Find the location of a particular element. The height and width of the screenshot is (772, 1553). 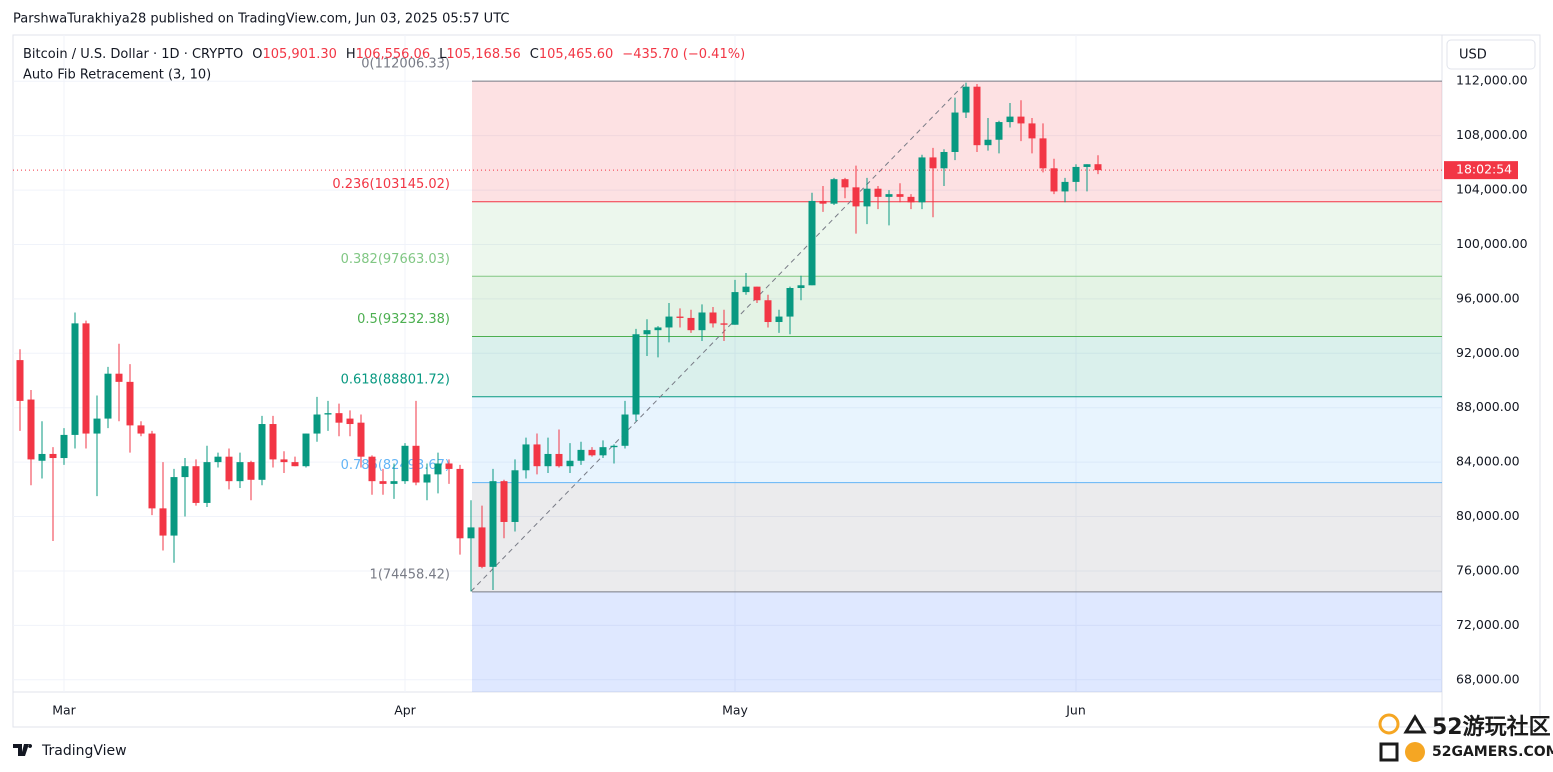

x-tick-label: Mar is located at coordinates (64, 710).